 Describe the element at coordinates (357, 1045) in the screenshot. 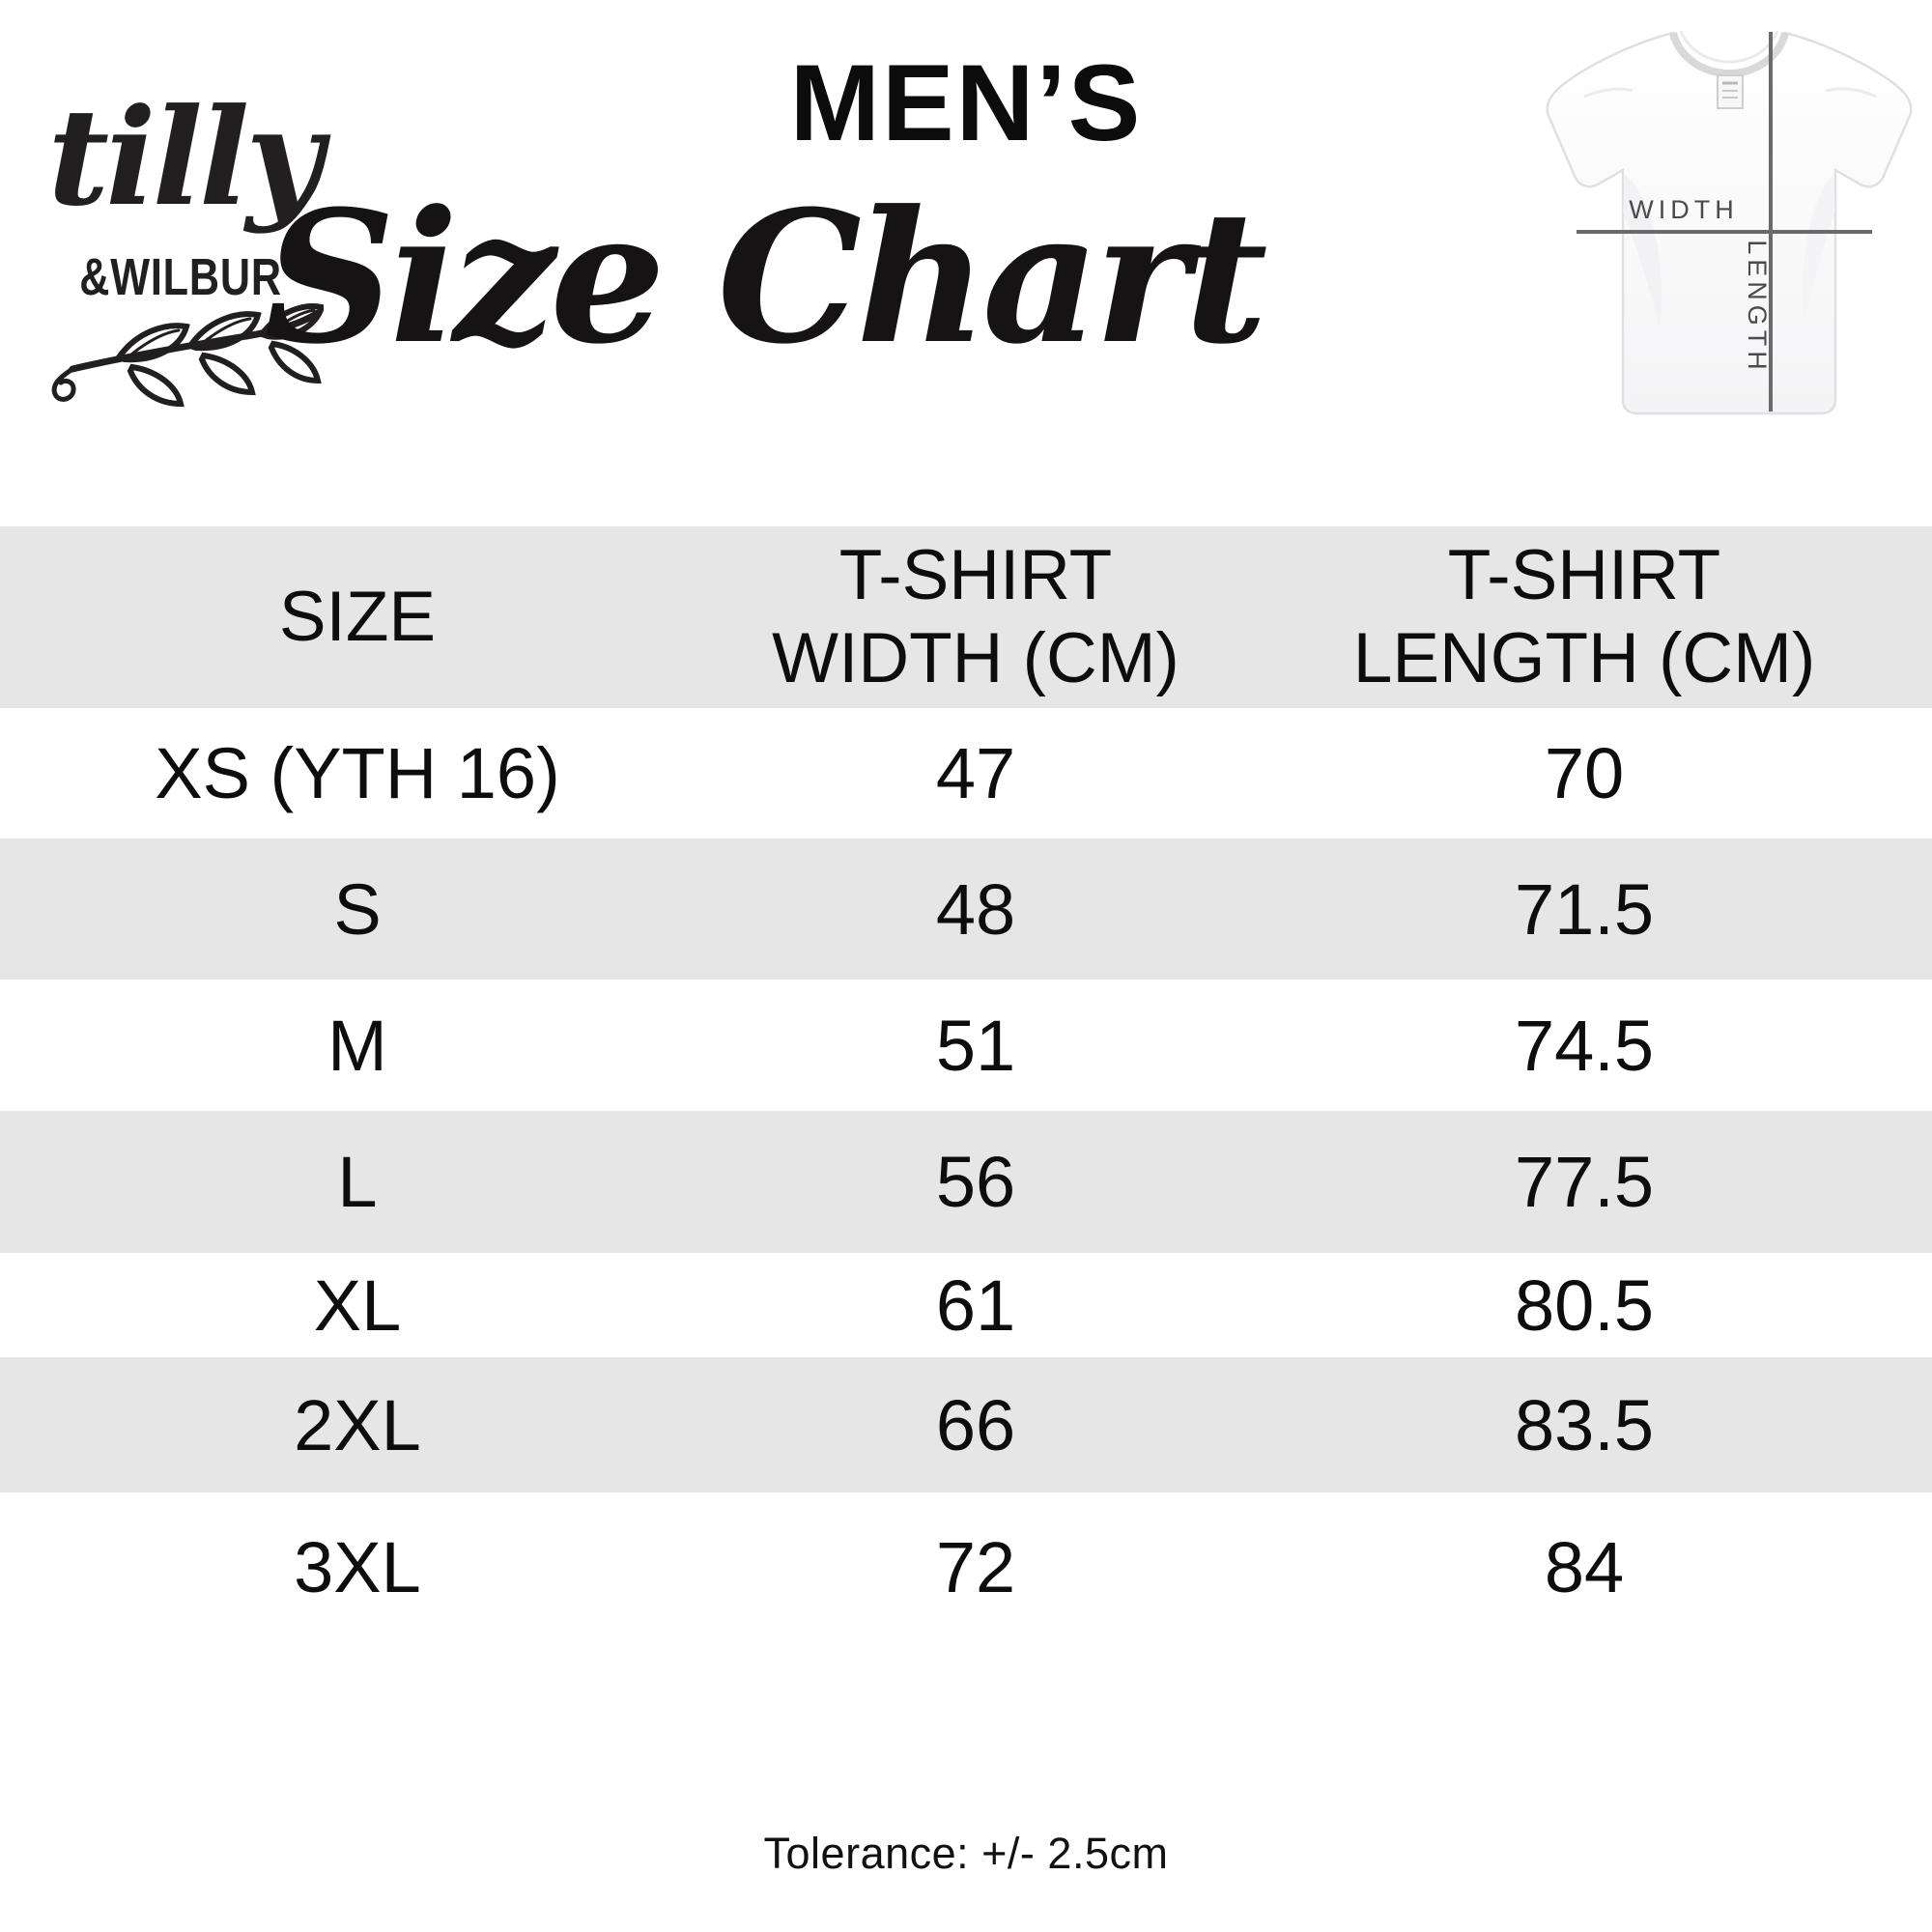

I see `size-cell: M` at that location.